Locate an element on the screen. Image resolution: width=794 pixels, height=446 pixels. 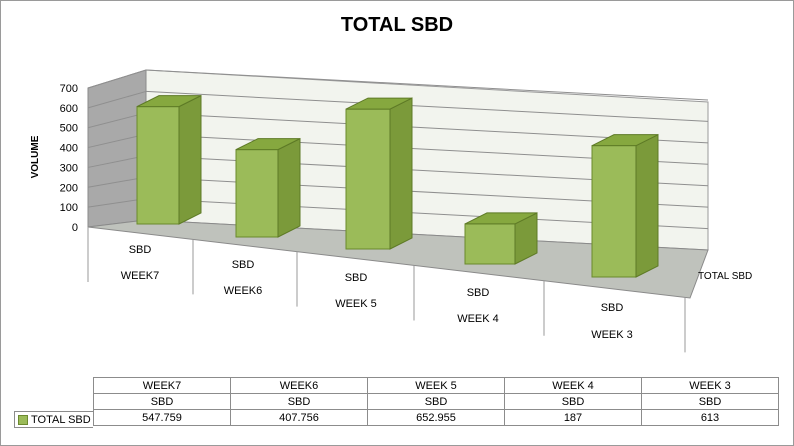
y-tick-label: 100 is located at coordinates (69, 208).